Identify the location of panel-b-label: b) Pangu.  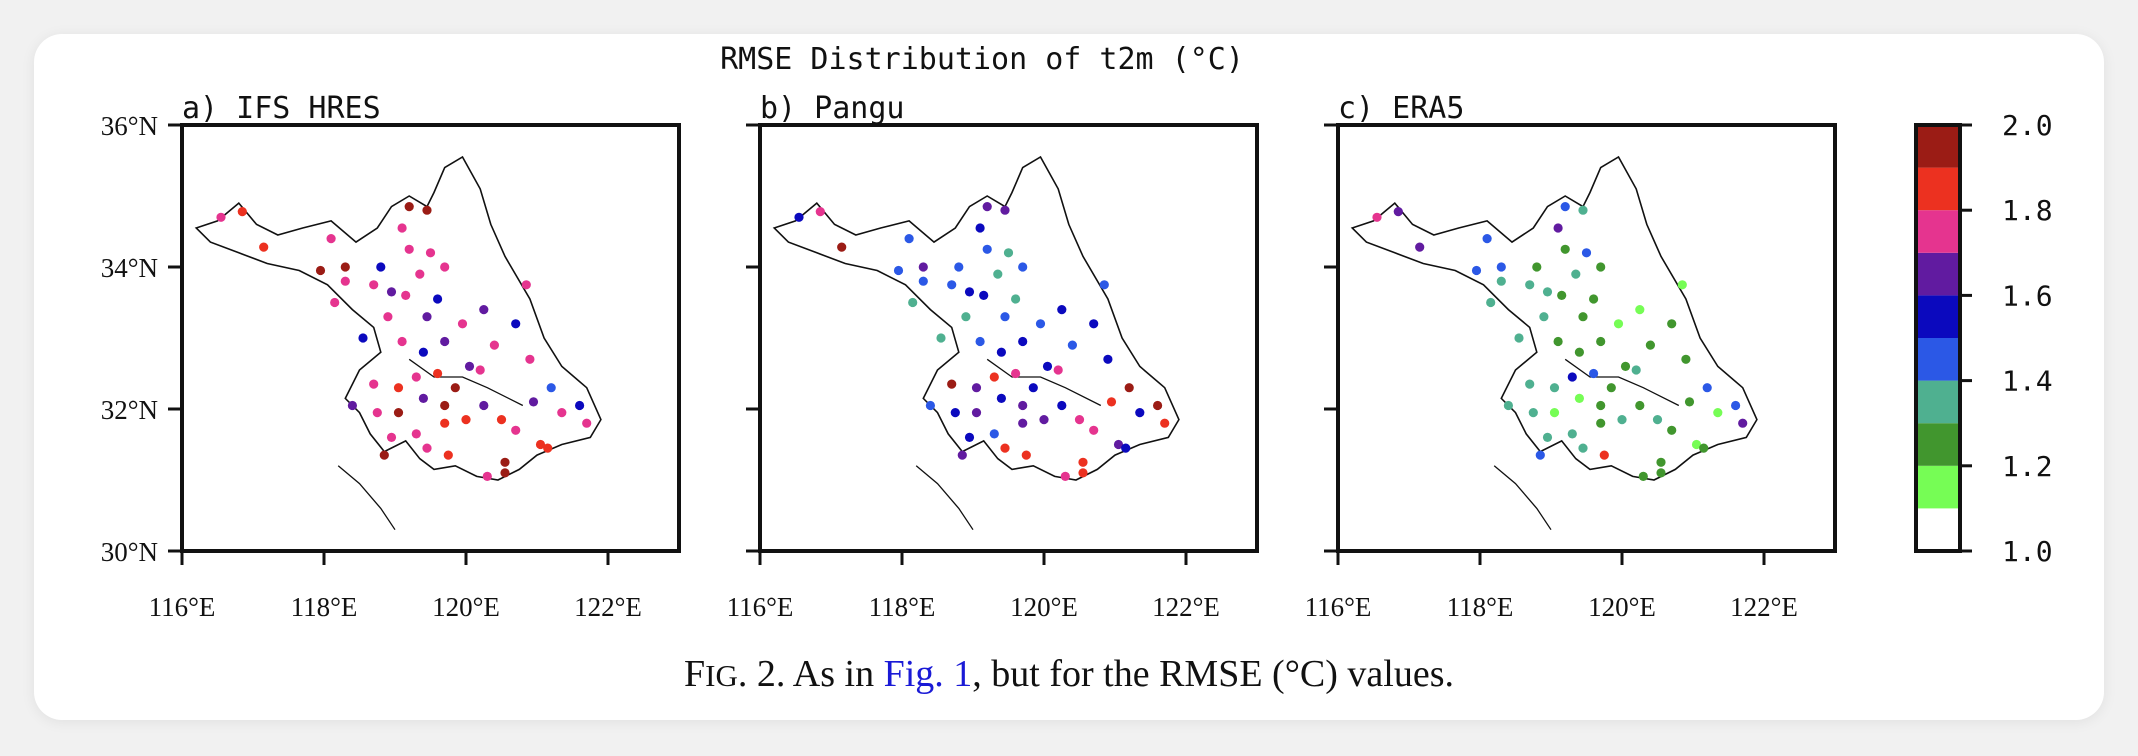
(832, 108).